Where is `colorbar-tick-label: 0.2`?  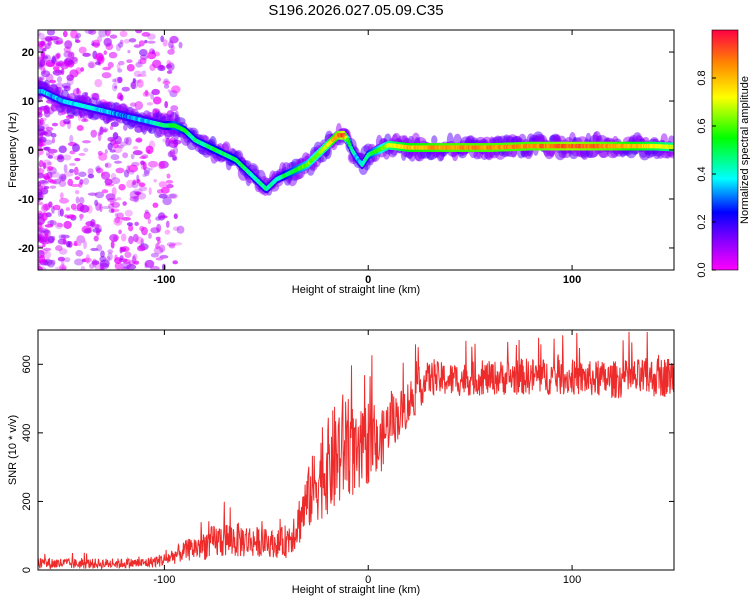 colorbar-tick-label: 0.2 is located at coordinates (702, 221).